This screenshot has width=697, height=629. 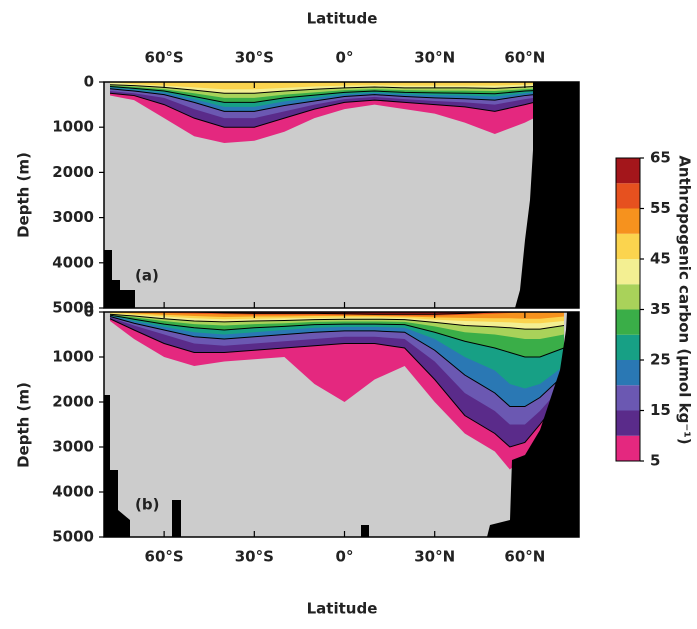 I want to click on panel-label: (b), so click(x=147, y=505).